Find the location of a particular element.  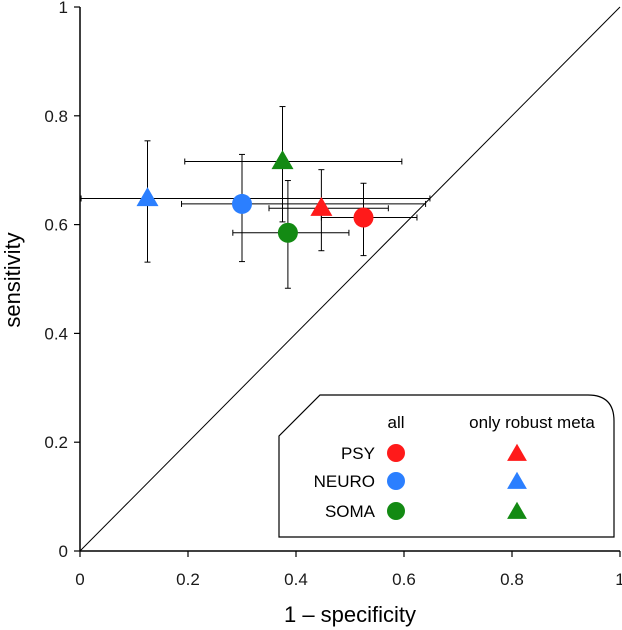

y-tick-label: 0.4 is located at coordinates (56, 333).